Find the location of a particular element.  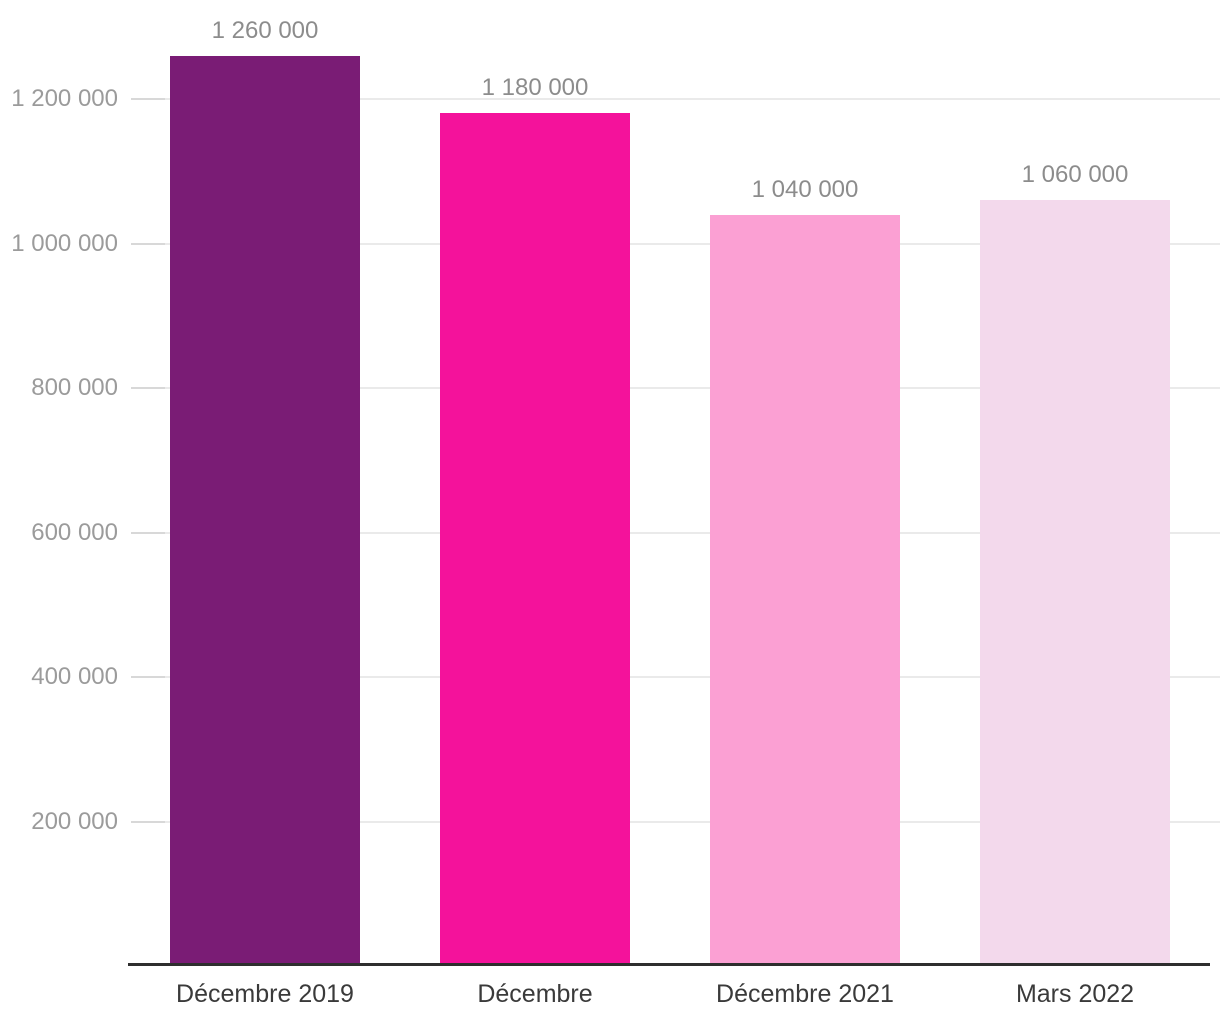

x-axis-category-label: Décembre is located at coordinates (535, 994).